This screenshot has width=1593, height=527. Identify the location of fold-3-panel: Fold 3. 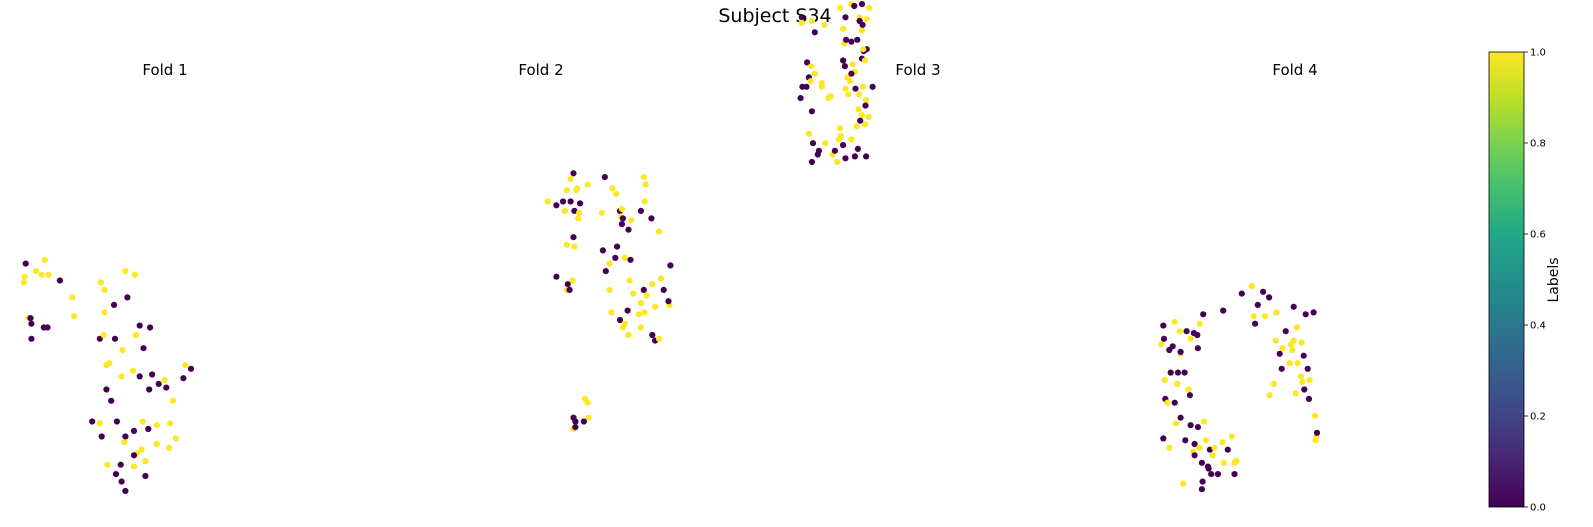
(869, 83).